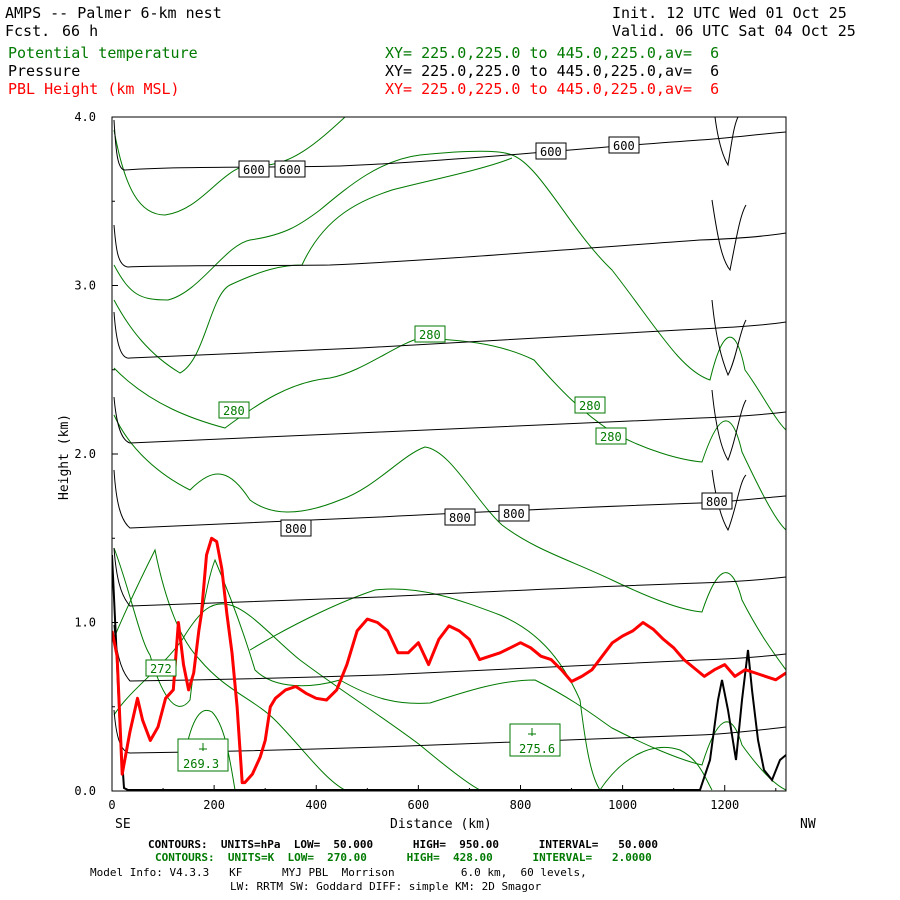 Image resolution: width=900 pixels, height=900 pixels. I want to click on theta-minimum-label: 269.3, so click(201, 764).